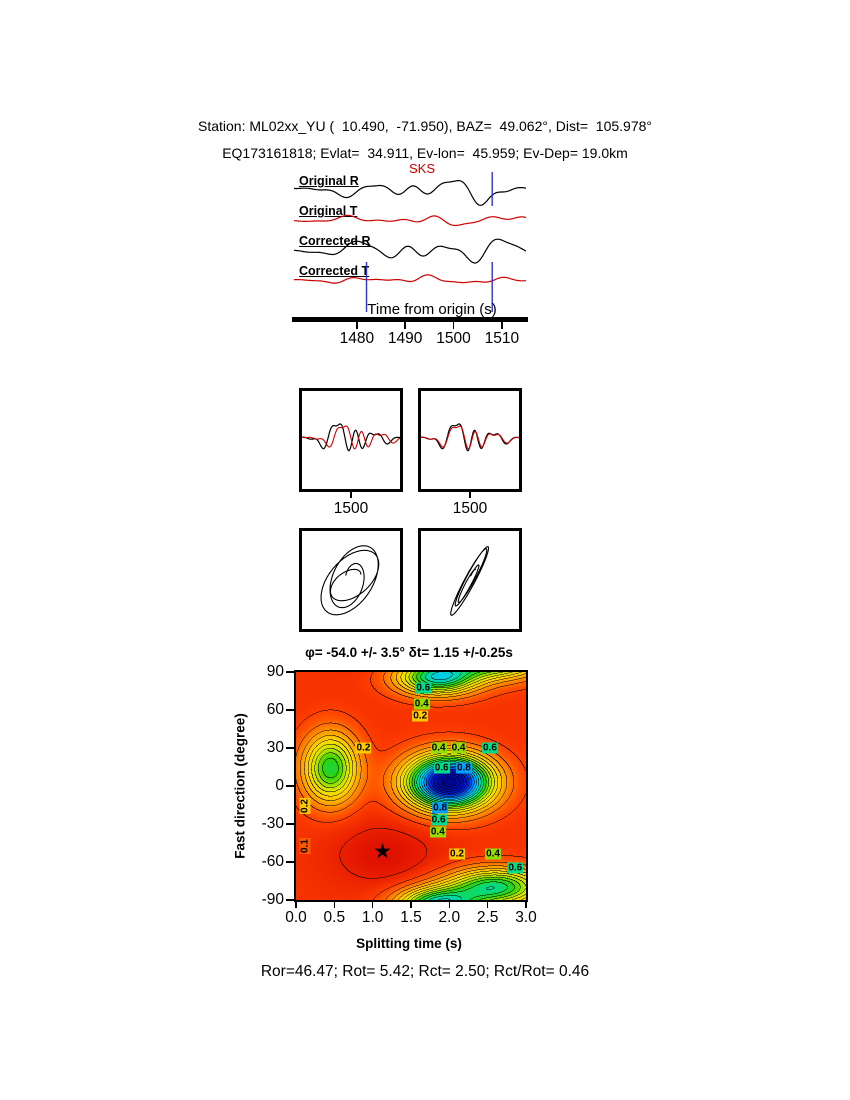 Image resolution: width=850 pixels, height=1100 pixels. I want to click on trace-label-corrected-r: Corrected R, so click(335, 241).